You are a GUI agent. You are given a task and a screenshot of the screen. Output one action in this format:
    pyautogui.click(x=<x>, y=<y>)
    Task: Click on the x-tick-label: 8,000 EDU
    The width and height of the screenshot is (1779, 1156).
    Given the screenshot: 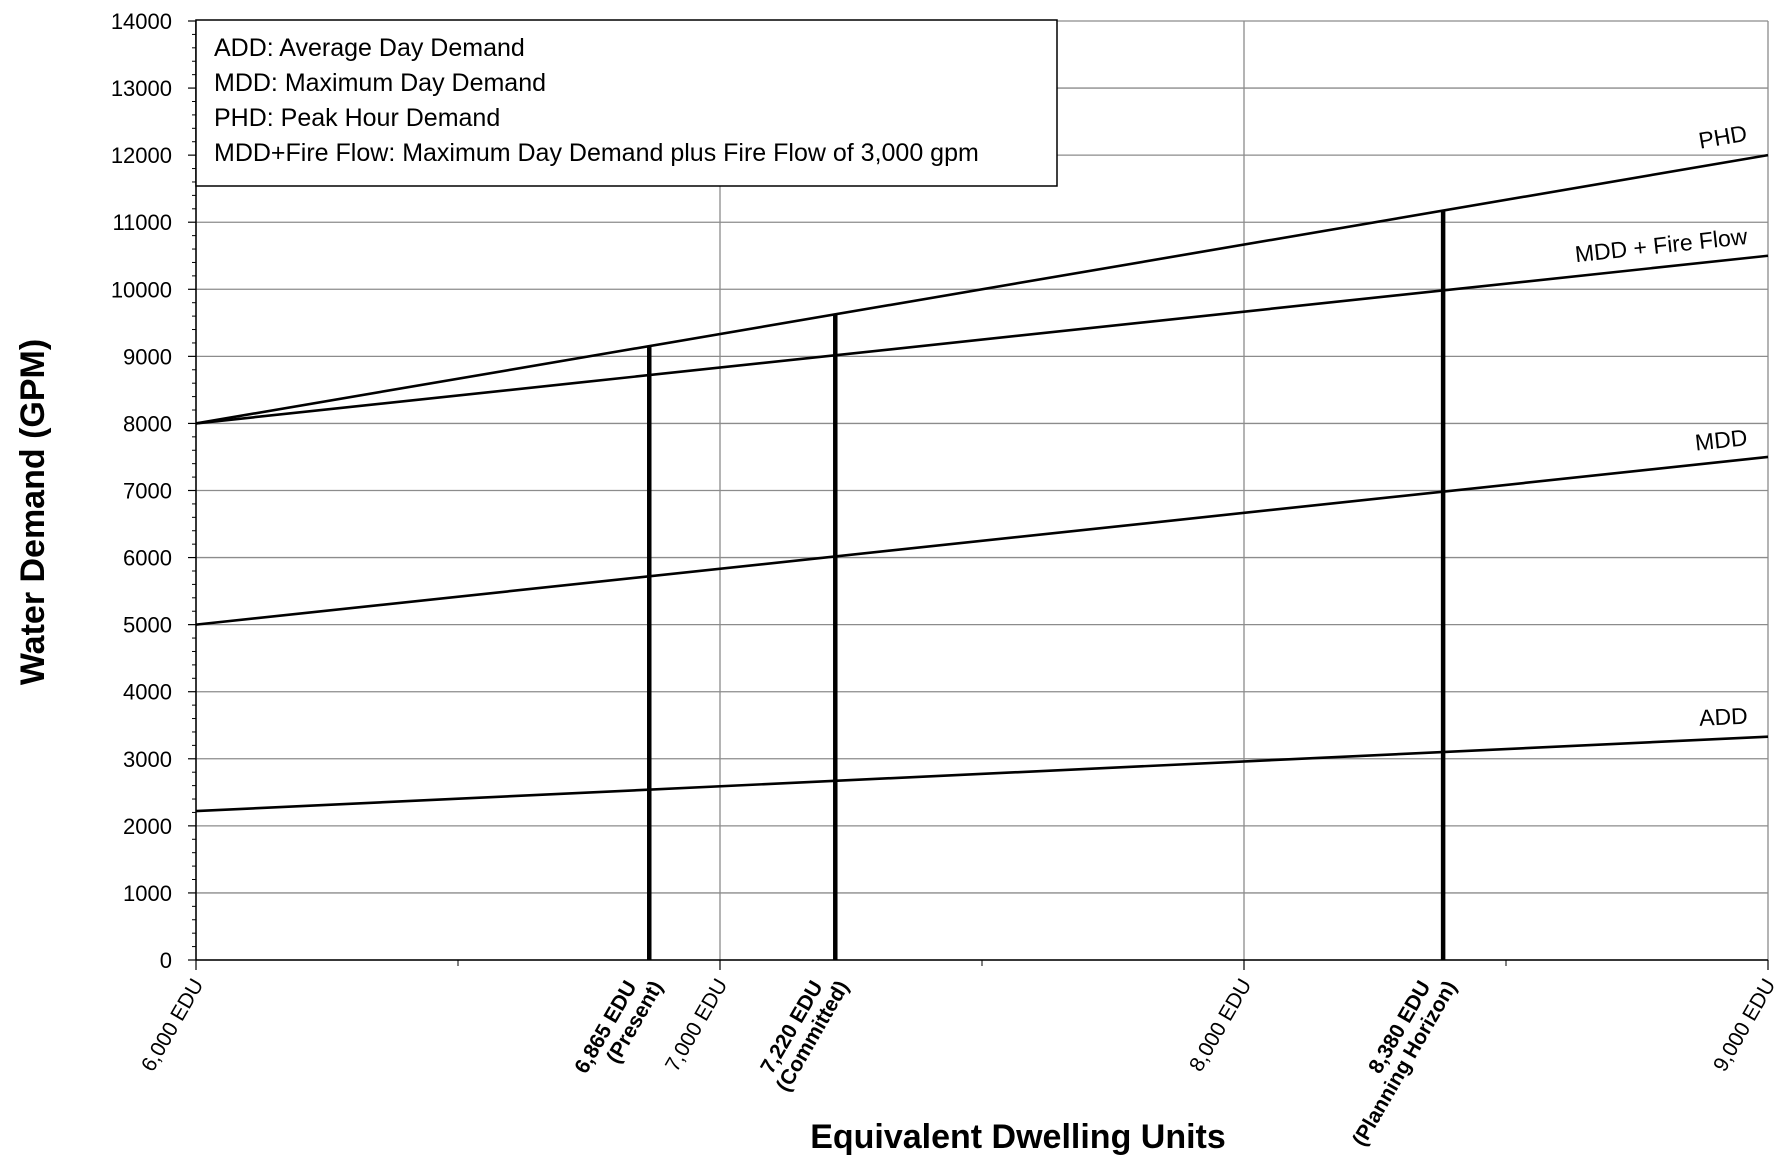 What is the action you would take?
    pyautogui.click(x=1220, y=1025)
    